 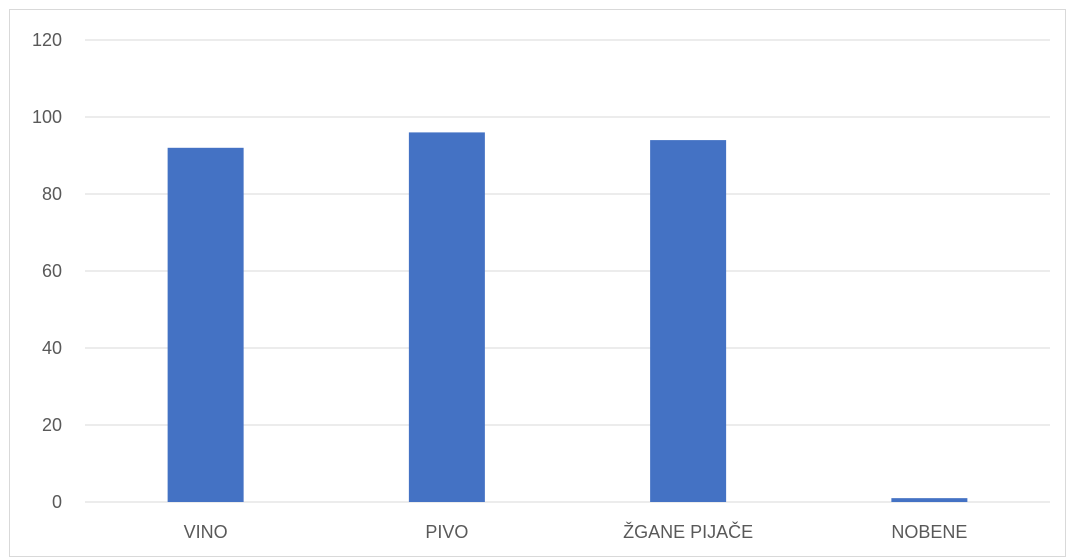 What do you see at coordinates (688, 321) in the screenshot?
I see `bar-žgane-pijače` at bounding box center [688, 321].